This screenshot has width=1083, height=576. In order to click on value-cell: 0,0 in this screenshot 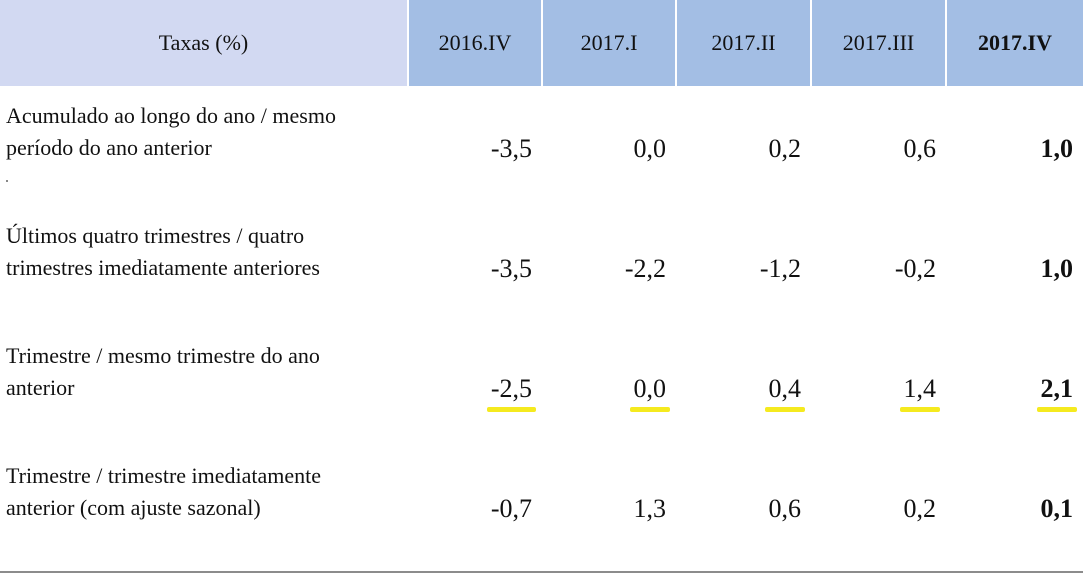, I will do `click(609, 146)`.